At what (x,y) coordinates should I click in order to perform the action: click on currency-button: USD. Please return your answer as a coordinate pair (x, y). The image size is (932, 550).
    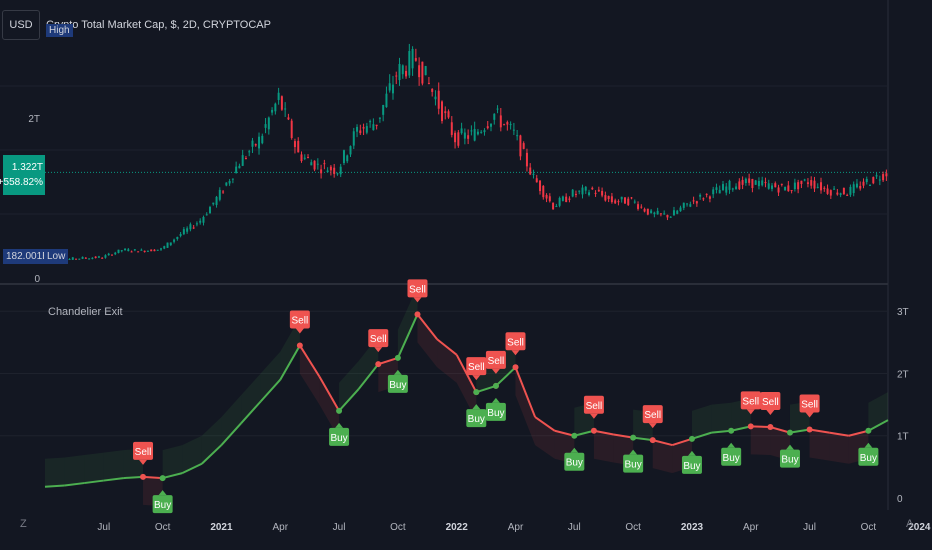
    Looking at the image, I should click on (21, 25).